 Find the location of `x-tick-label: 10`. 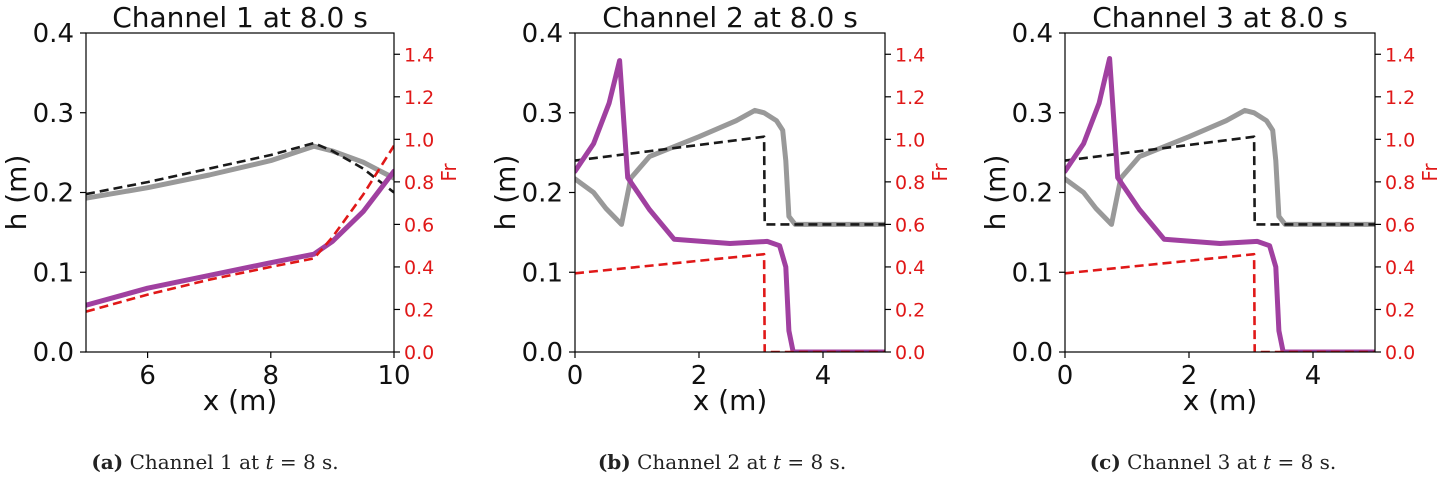

x-tick-label: 10 is located at coordinates (393, 376).